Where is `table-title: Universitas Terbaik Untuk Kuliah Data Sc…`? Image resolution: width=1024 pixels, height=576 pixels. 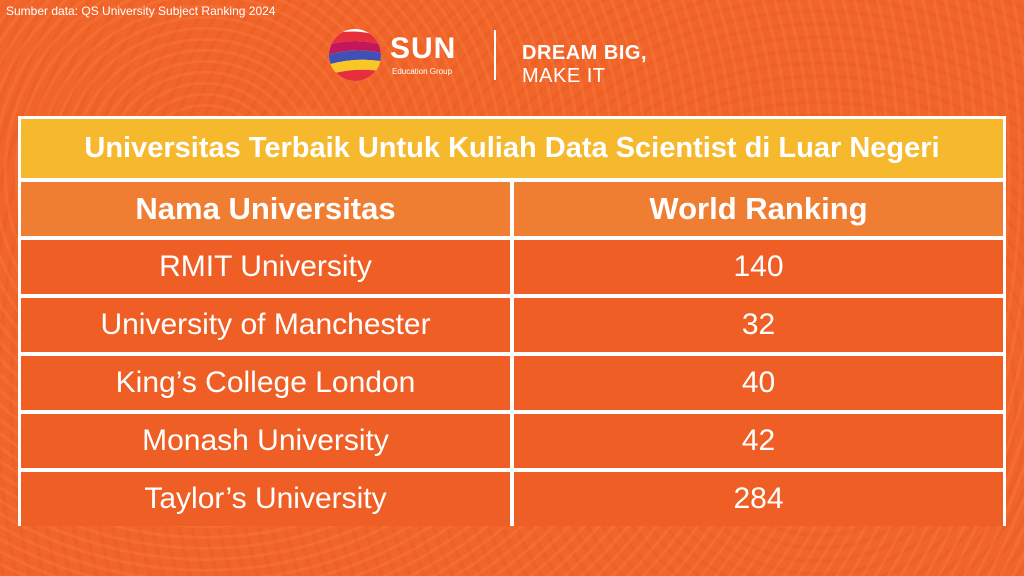
table-title: Universitas Terbaik Untuk Kuliah Data Sc… is located at coordinates (512, 148).